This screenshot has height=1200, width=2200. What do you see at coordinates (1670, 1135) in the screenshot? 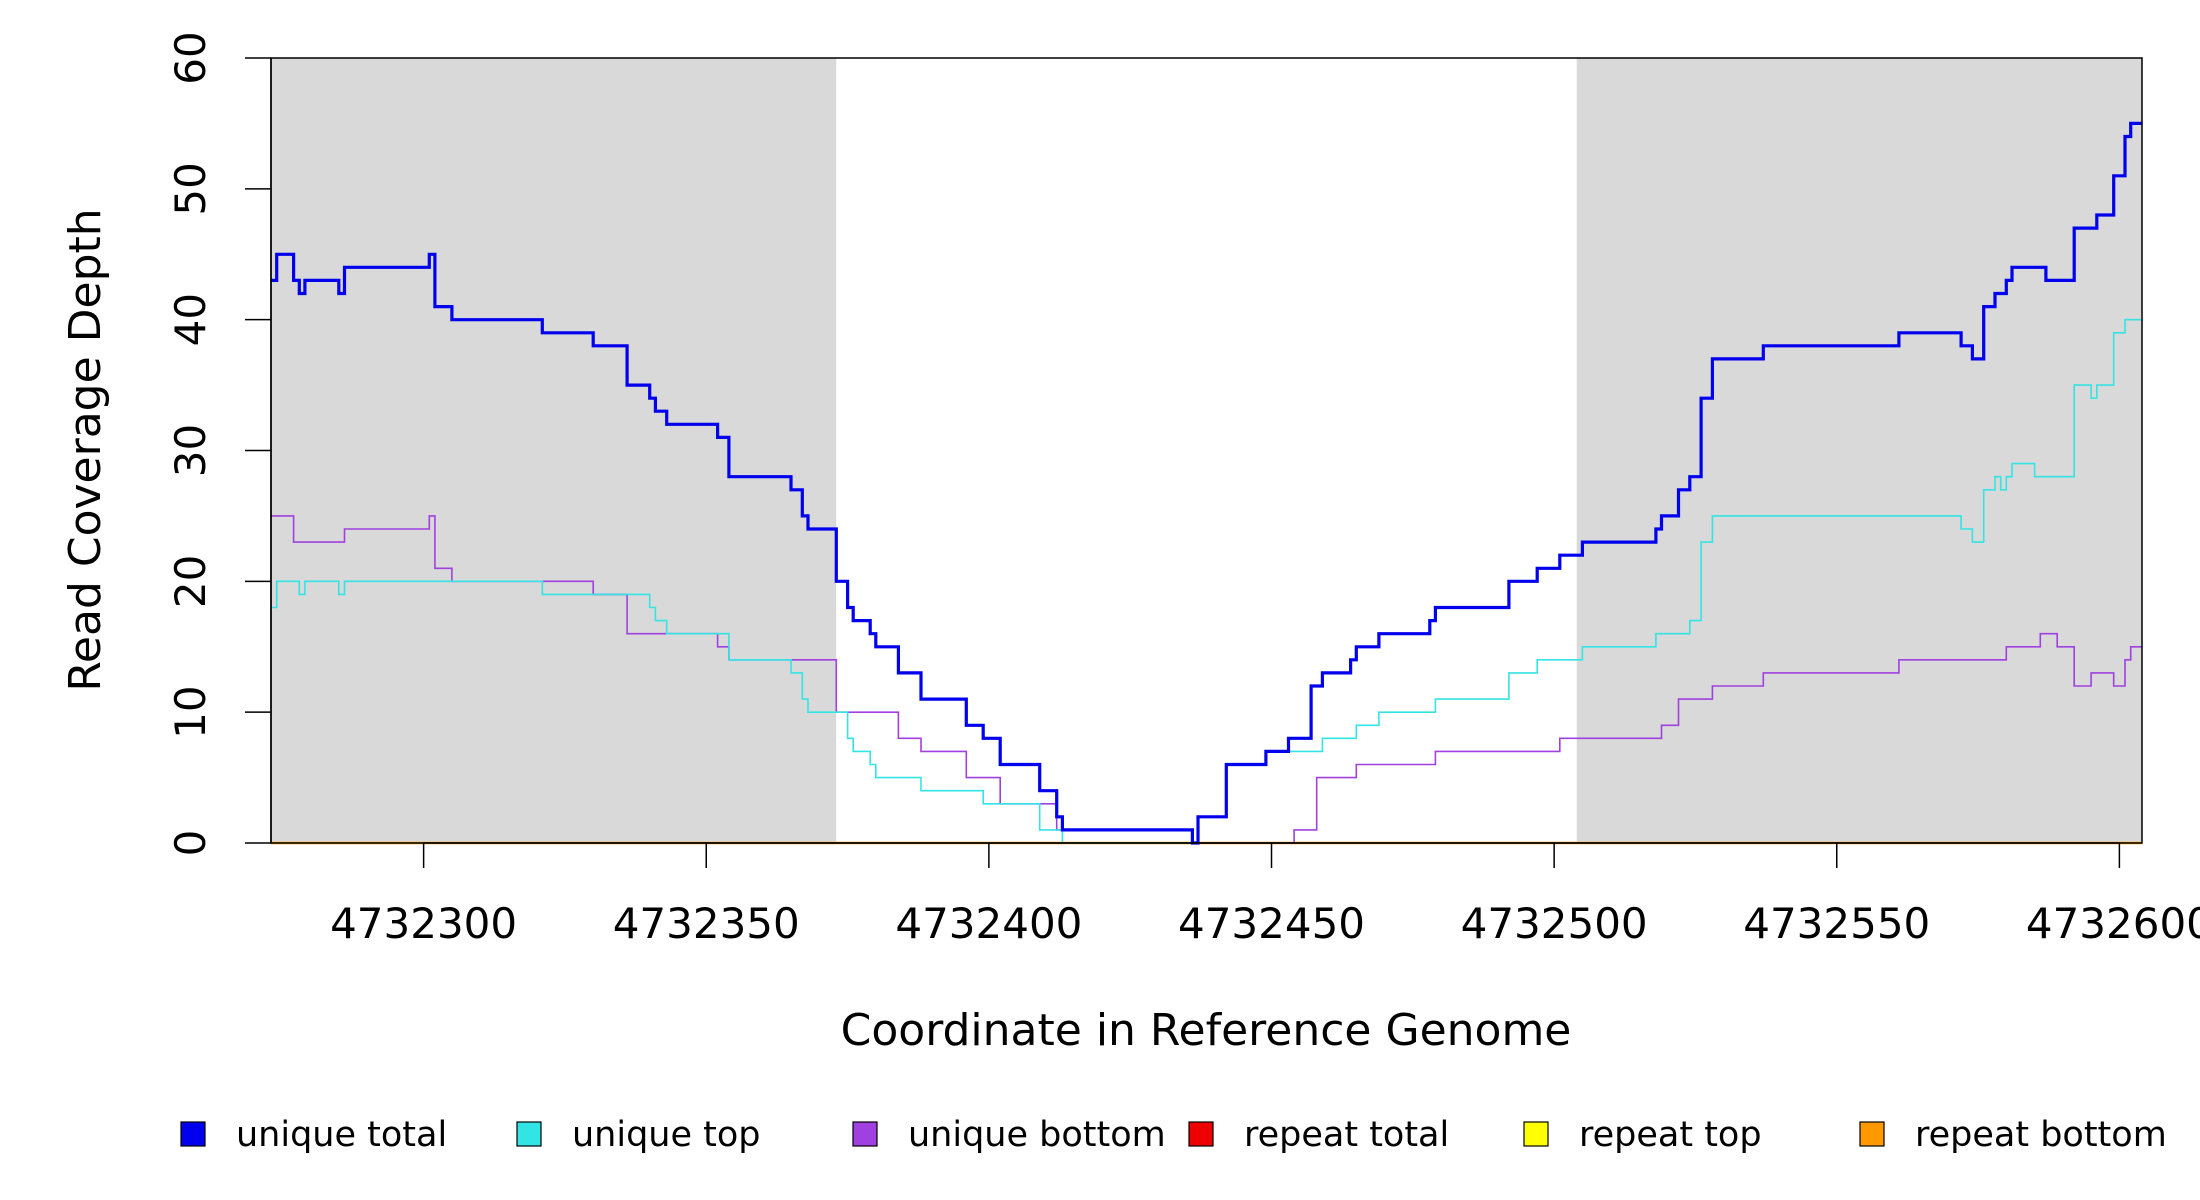
I see `legend-label: repeat top` at bounding box center [1670, 1135].